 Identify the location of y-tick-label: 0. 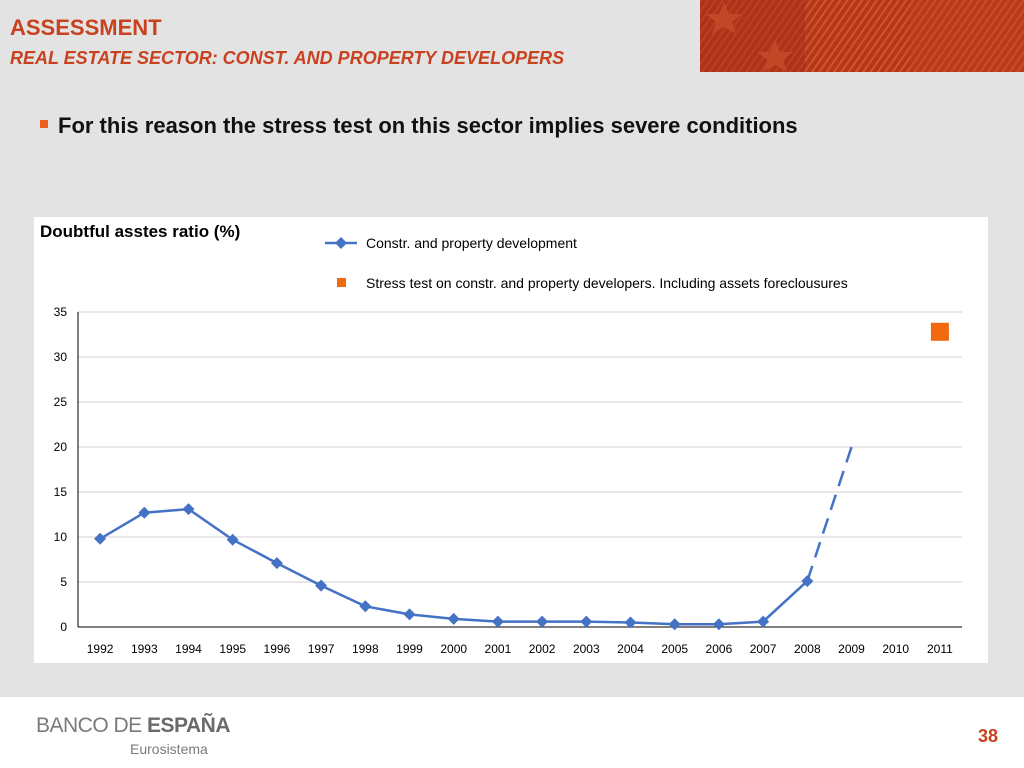
(63, 627).